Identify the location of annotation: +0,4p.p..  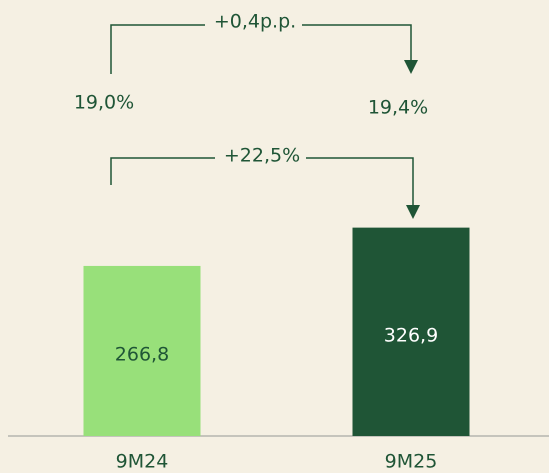
(255, 22).